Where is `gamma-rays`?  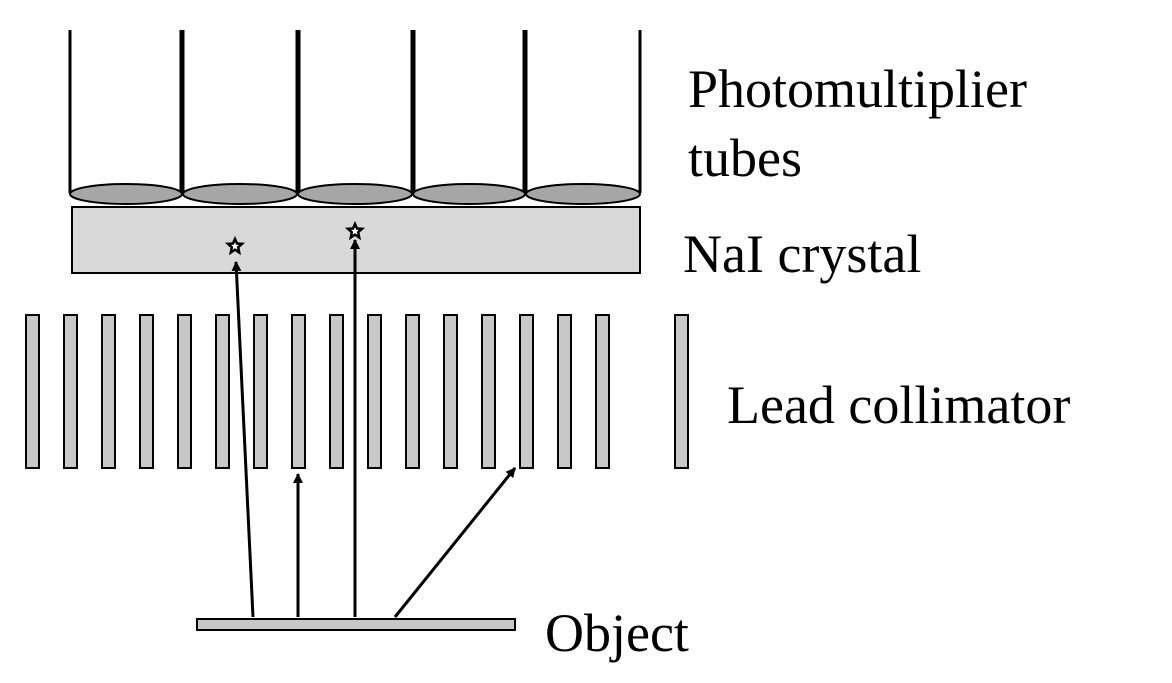
gamma-rays is located at coordinates (374, 428).